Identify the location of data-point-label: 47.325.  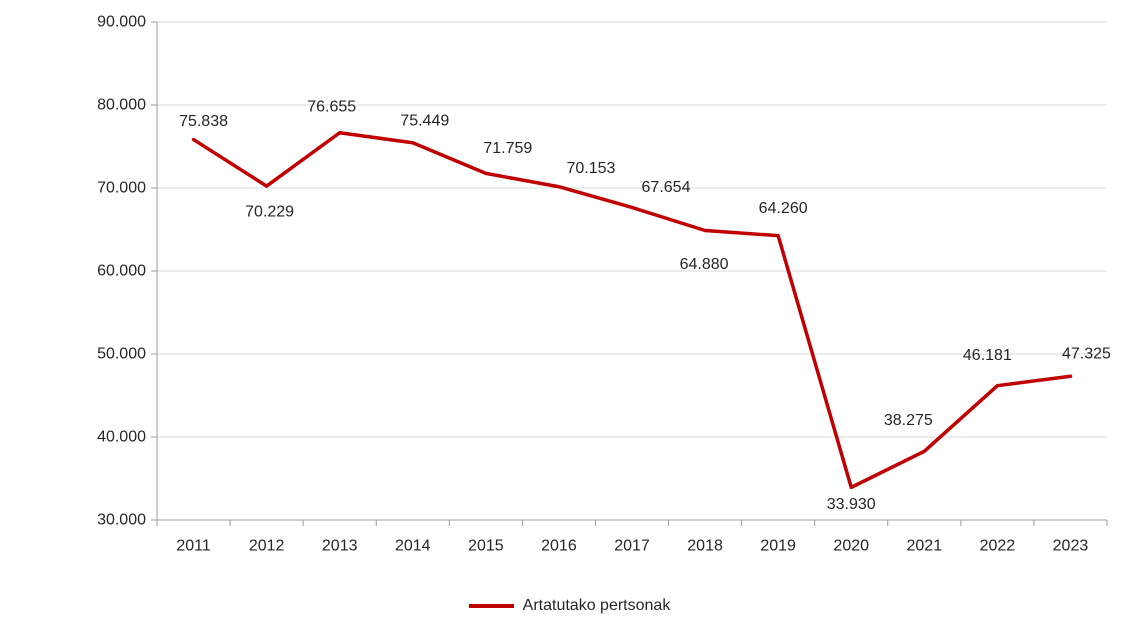
(1086, 354).